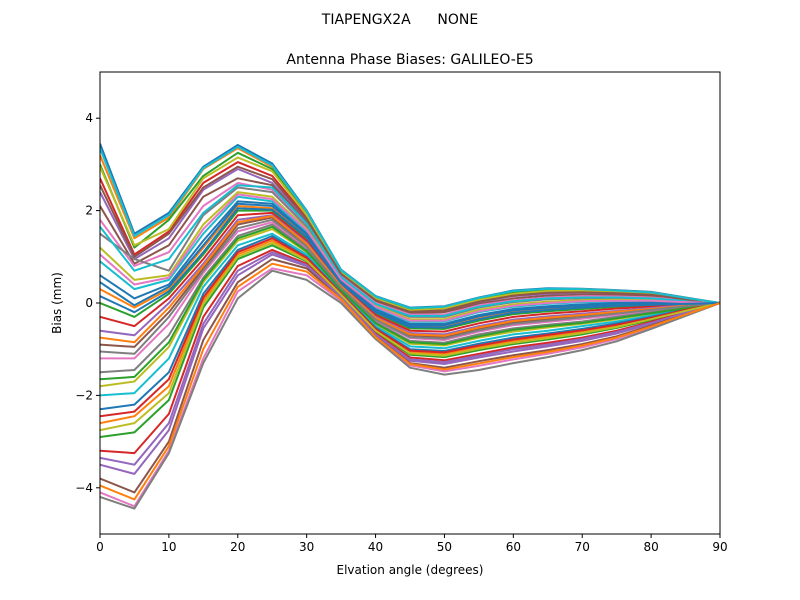 This screenshot has height=600, width=800. Describe the element at coordinates (57, 303) in the screenshot. I see `y-axis-label: Bias (mm)` at that location.